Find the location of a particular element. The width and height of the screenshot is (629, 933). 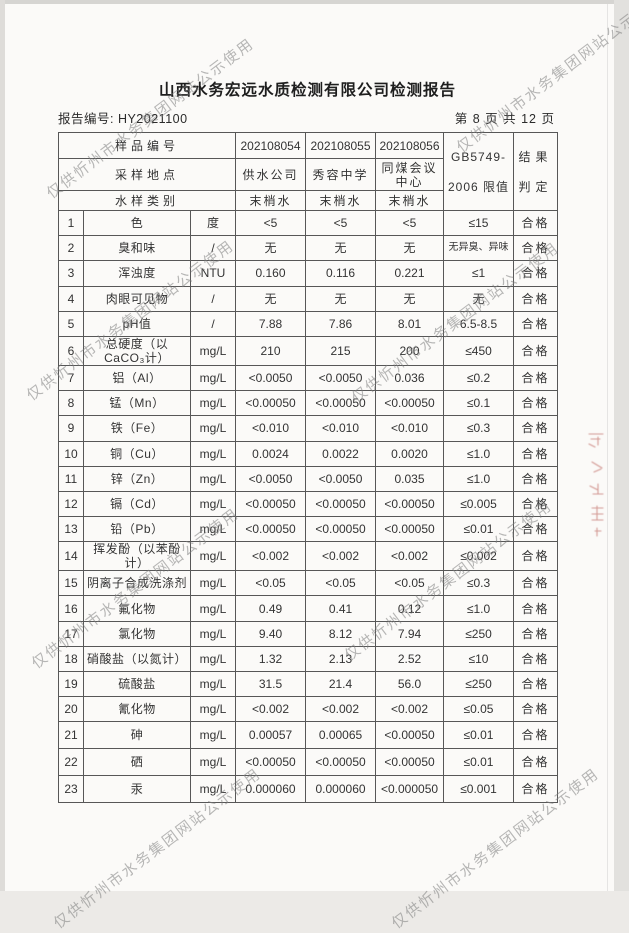

item-name: 汞 is located at coordinates (137, 789).